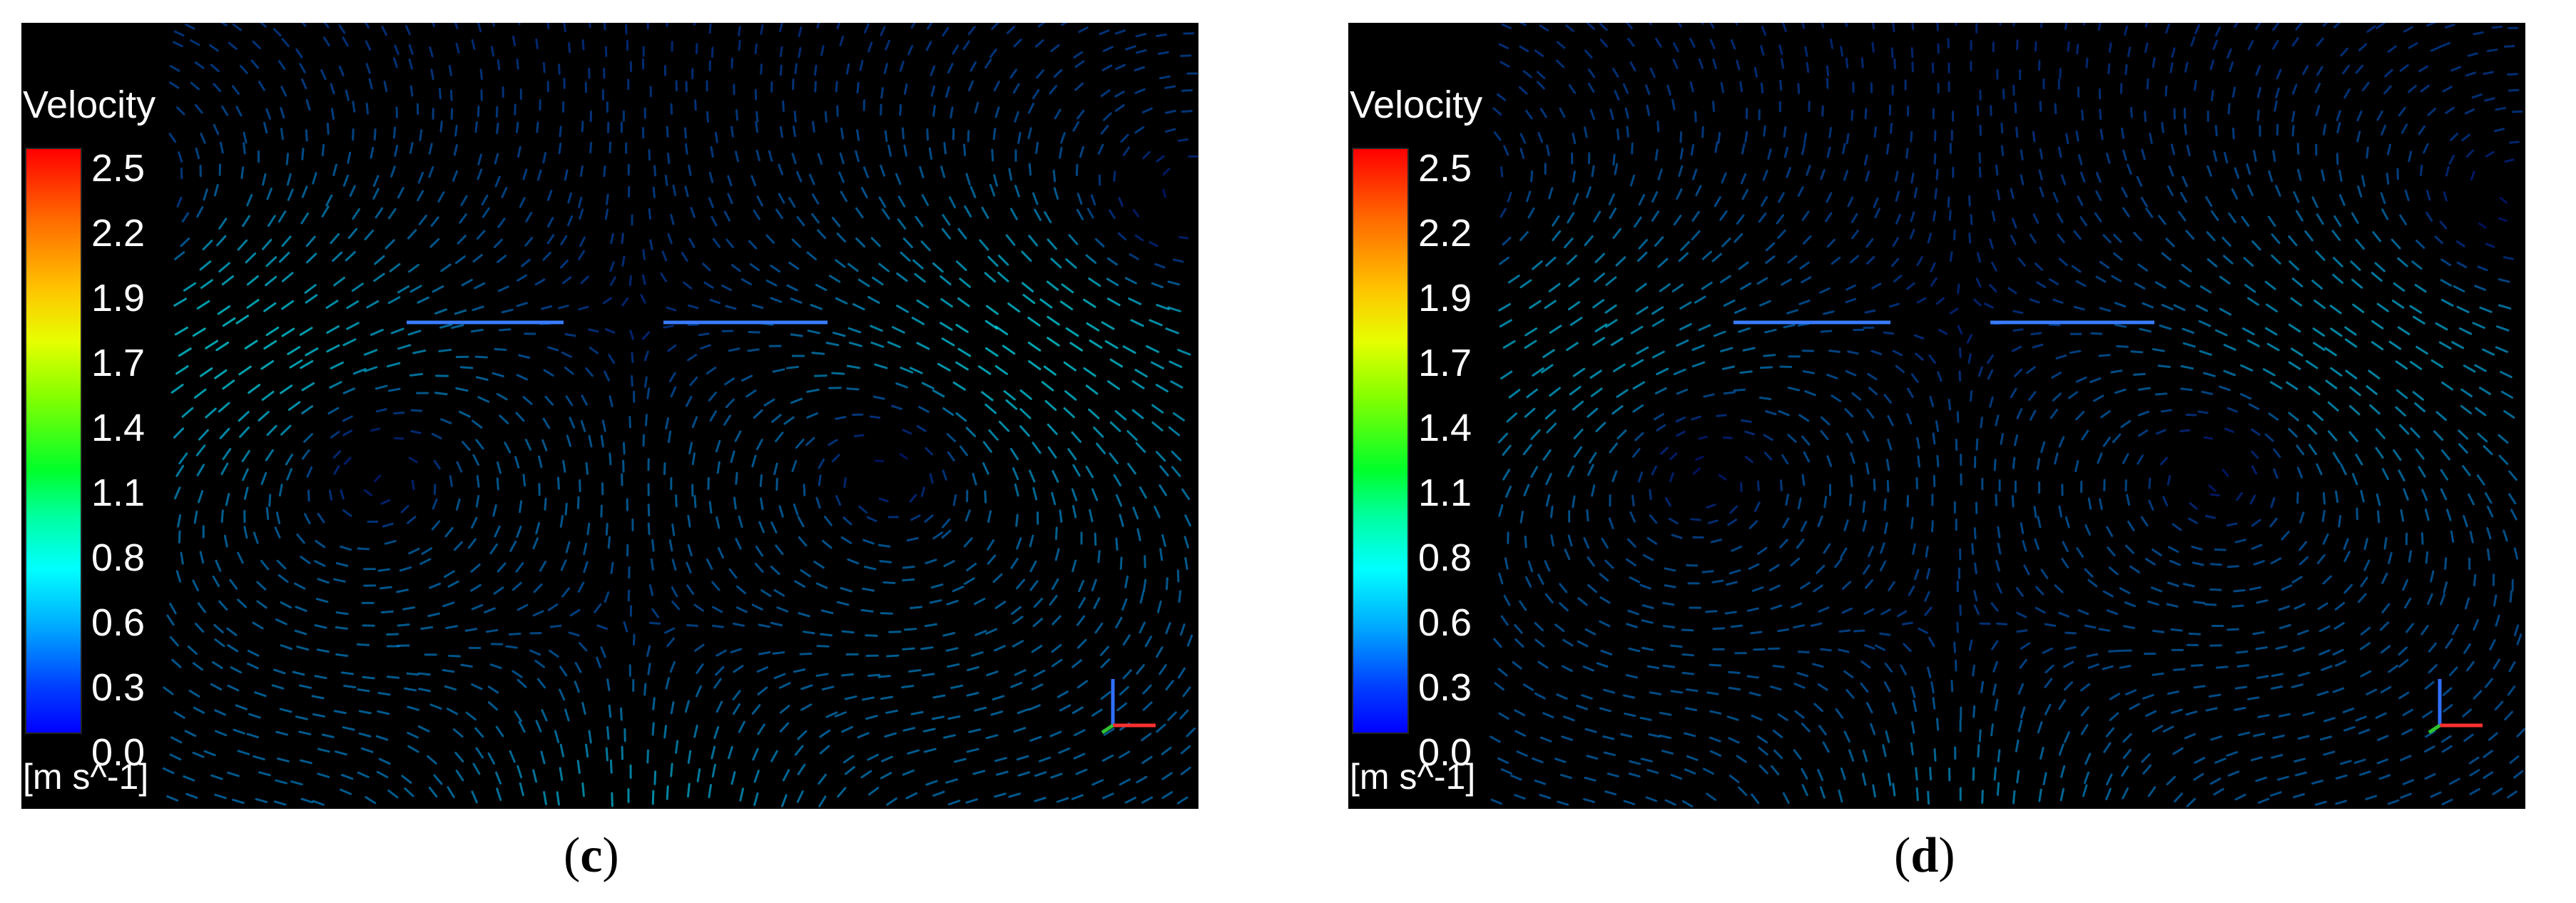 The width and height of the screenshot is (2576, 903). What do you see at coordinates (1445, 492) in the screenshot?
I see `colorbar-tick: 1.1` at bounding box center [1445, 492].